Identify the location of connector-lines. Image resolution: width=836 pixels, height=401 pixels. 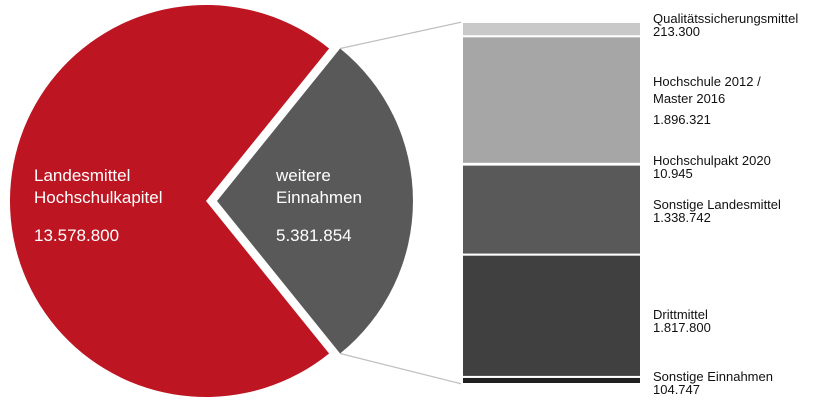
(401, 203).